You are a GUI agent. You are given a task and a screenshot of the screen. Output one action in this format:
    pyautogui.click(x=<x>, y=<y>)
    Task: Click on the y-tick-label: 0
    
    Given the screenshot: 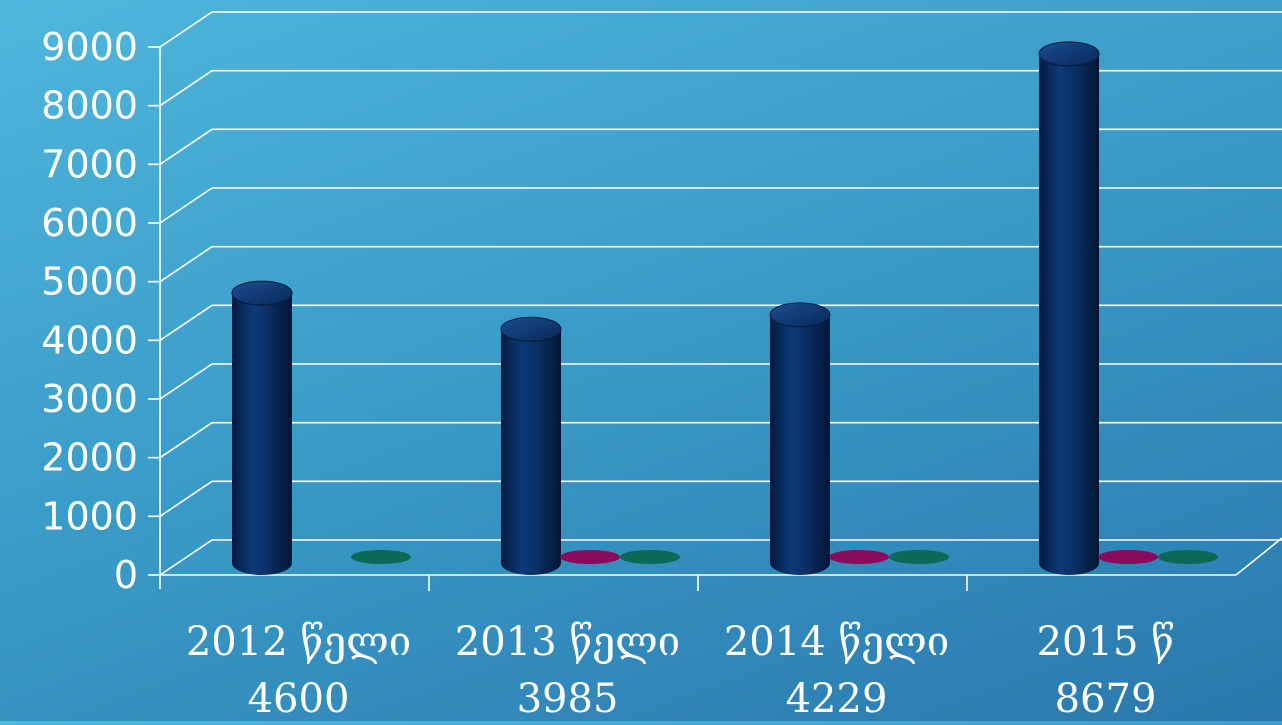 What is the action you would take?
    pyautogui.click(x=126, y=575)
    